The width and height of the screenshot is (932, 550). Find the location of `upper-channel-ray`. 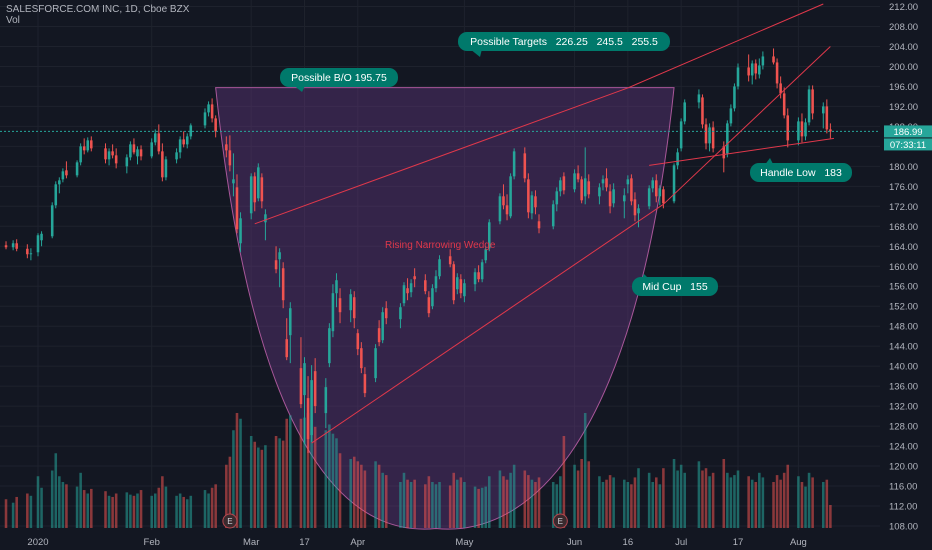

upper-channel-ray is located at coordinates (725, 46).